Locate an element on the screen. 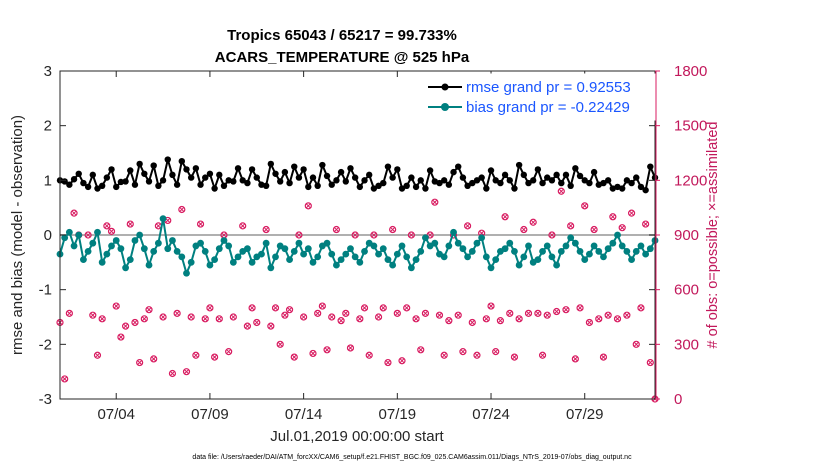 The width and height of the screenshot is (830, 470). y-right-tick-label: 1200 is located at coordinates (690, 180).